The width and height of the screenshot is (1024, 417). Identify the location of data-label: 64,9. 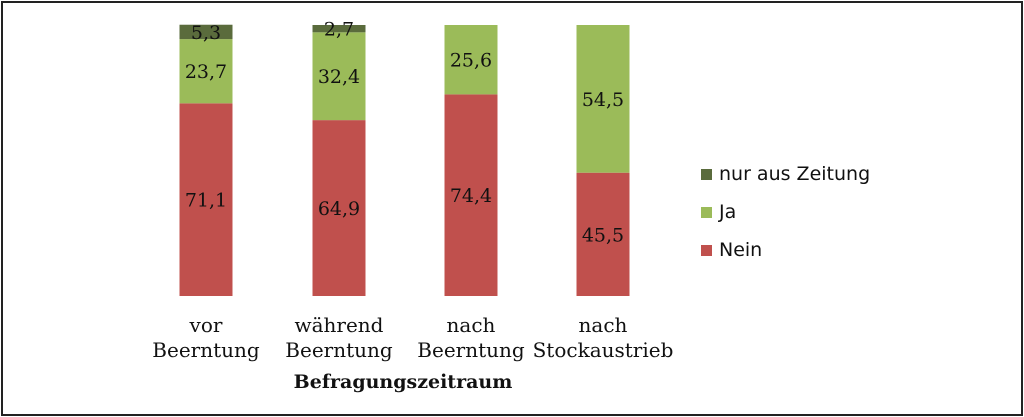
(339, 209).